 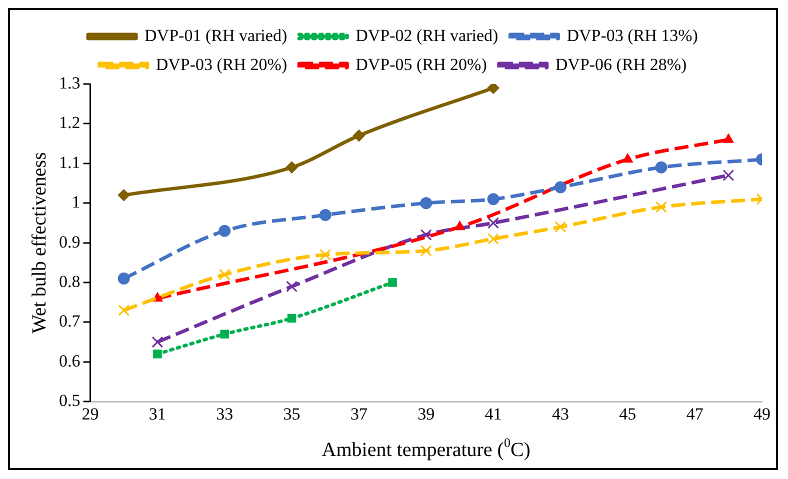 I want to click on y-tick-label: 0.6, so click(x=69, y=360).